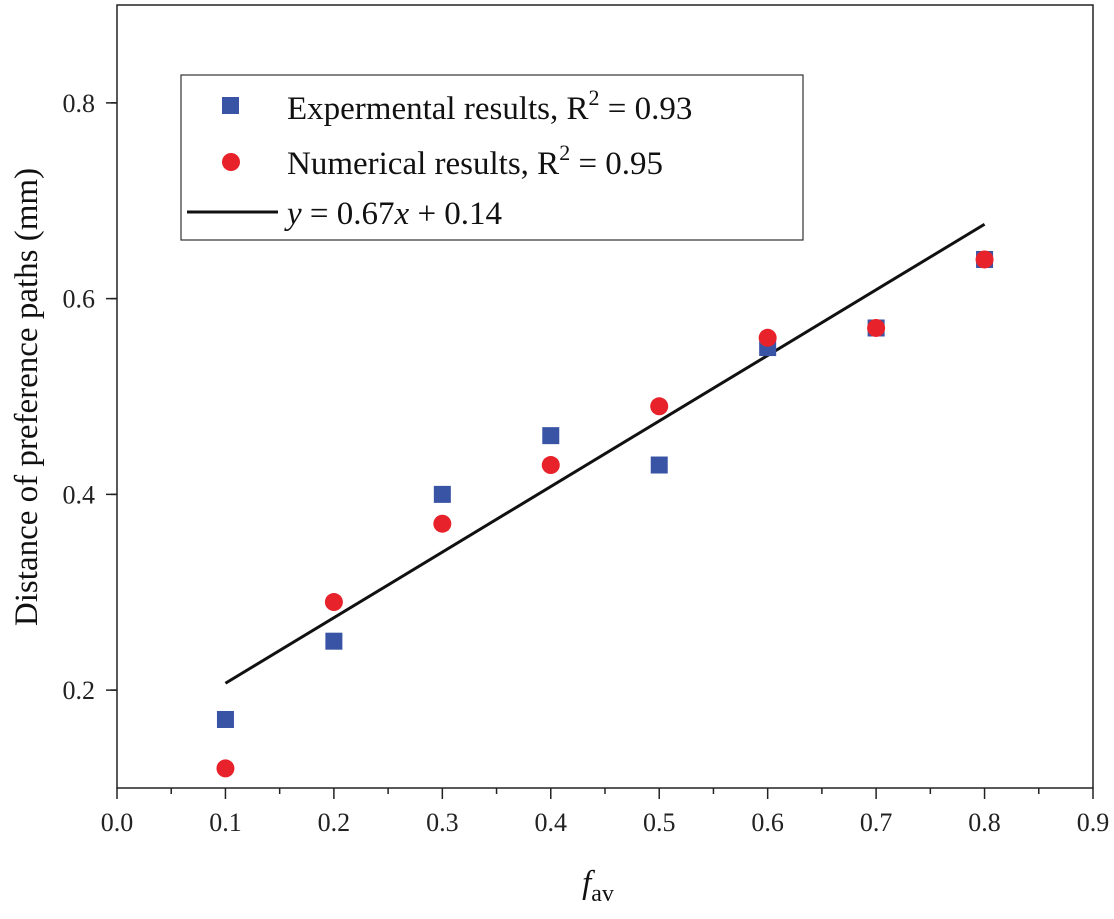  What do you see at coordinates (27, 397) in the screenshot?
I see `y-axis-title: Distance of preference paths (mm)` at bounding box center [27, 397].